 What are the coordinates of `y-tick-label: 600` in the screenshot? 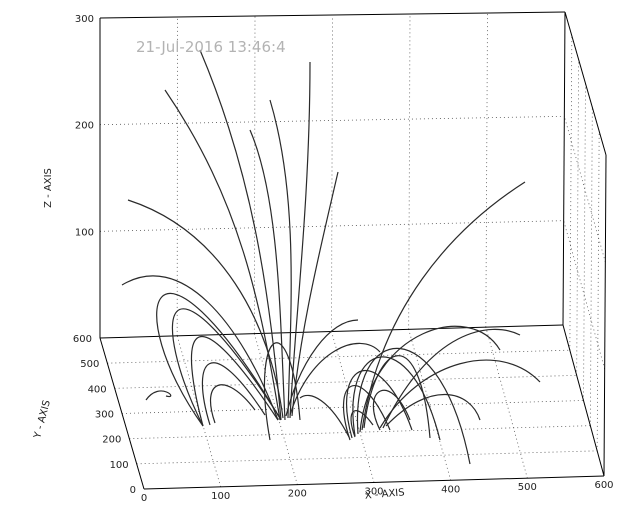 It's located at (82, 339).